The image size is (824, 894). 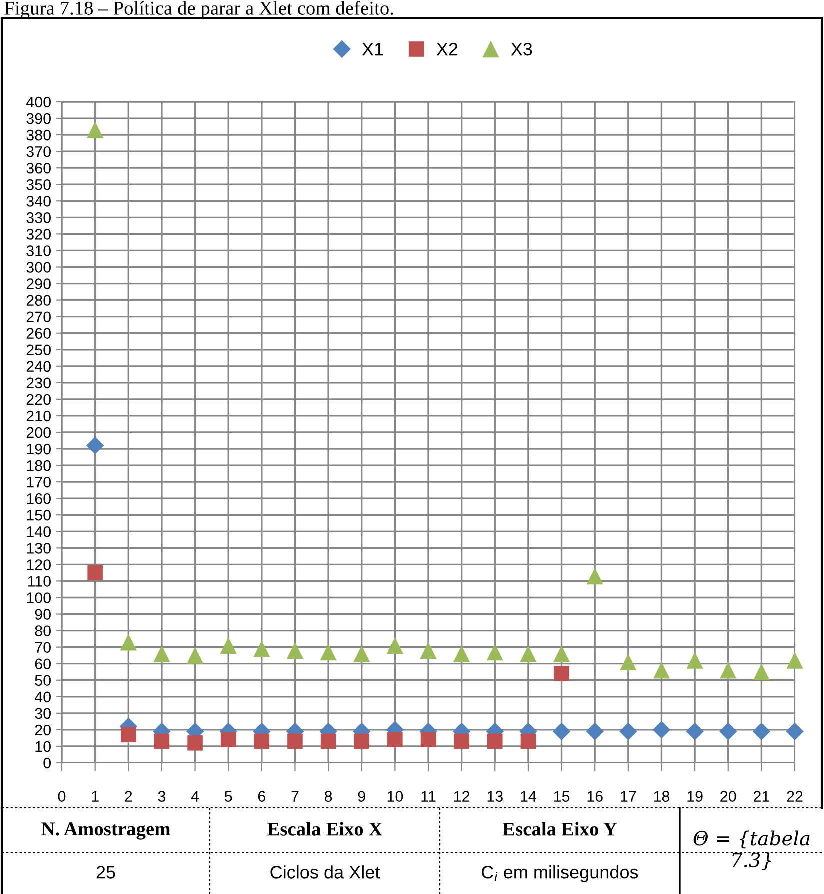 What do you see at coordinates (529, 796) in the screenshot?
I see `x-tick-label: 14` at bounding box center [529, 796].